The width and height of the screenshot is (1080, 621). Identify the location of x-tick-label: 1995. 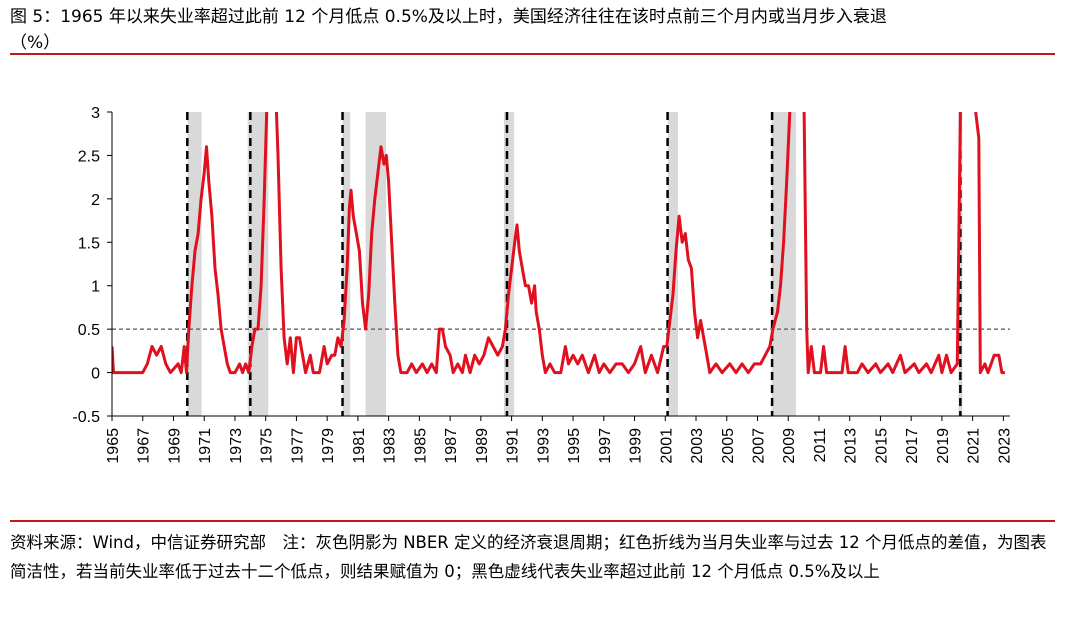
(574, 446).